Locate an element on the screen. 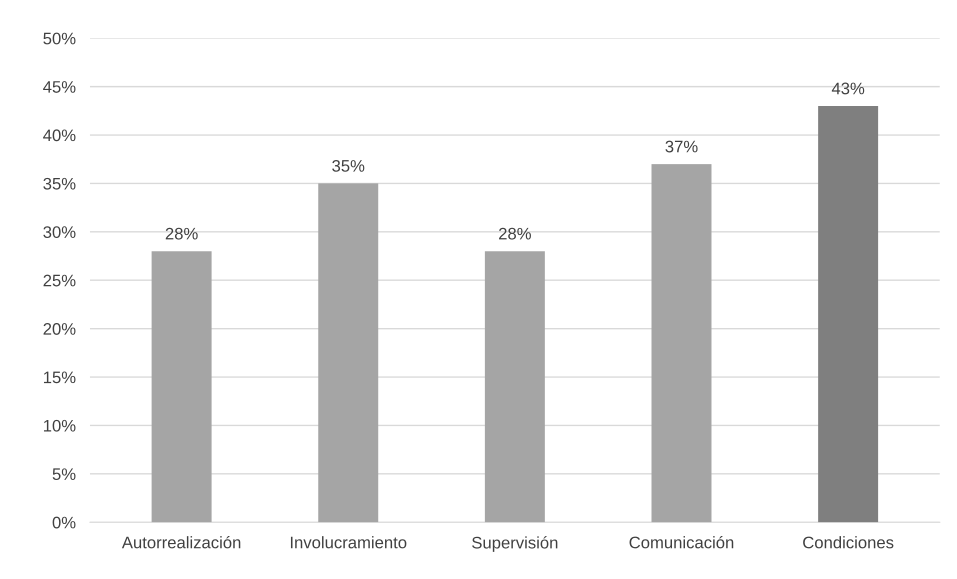 The height and width of the screenshot is (579, 957). y-tick-label: 35% is located at coordinates (59, 184).